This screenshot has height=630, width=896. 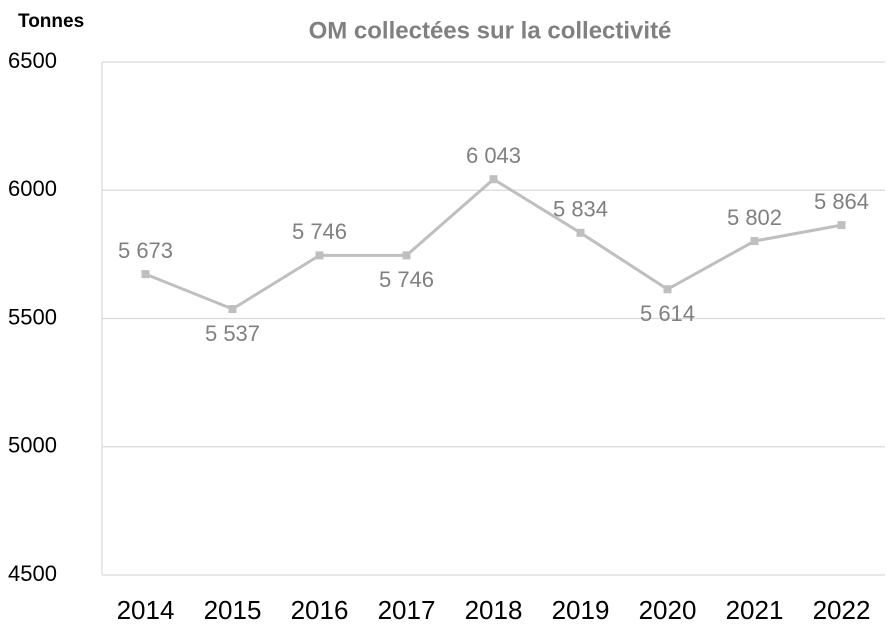 I want to click on x-tick-label: 2019, so click(x=581, y=610).